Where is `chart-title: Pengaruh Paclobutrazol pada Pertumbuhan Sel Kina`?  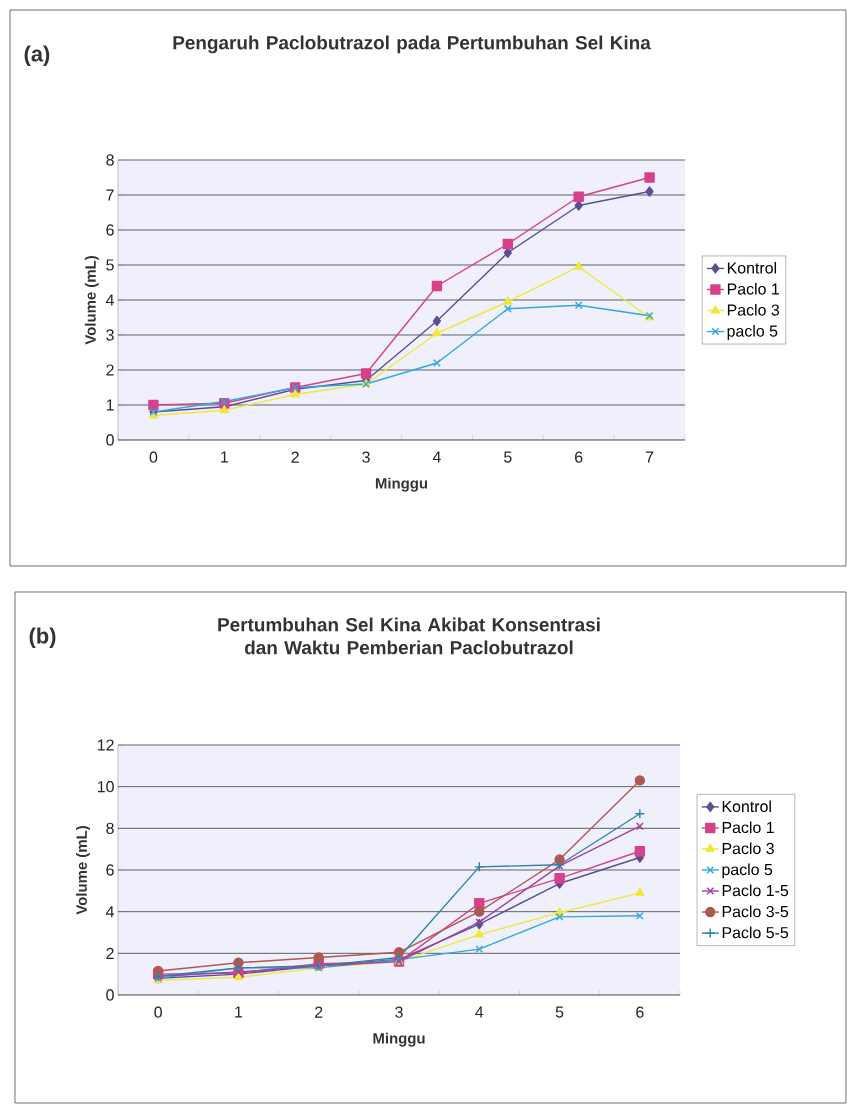
chart-title: Pengaruh Paclobutrazol pada Pertumbuhan Sel Kina is located at coordinates (412, 44).